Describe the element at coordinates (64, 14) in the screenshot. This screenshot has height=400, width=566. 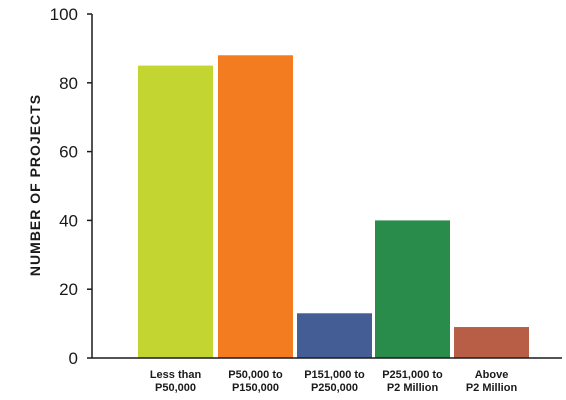
I see `y-tick-label: 100` at that location.